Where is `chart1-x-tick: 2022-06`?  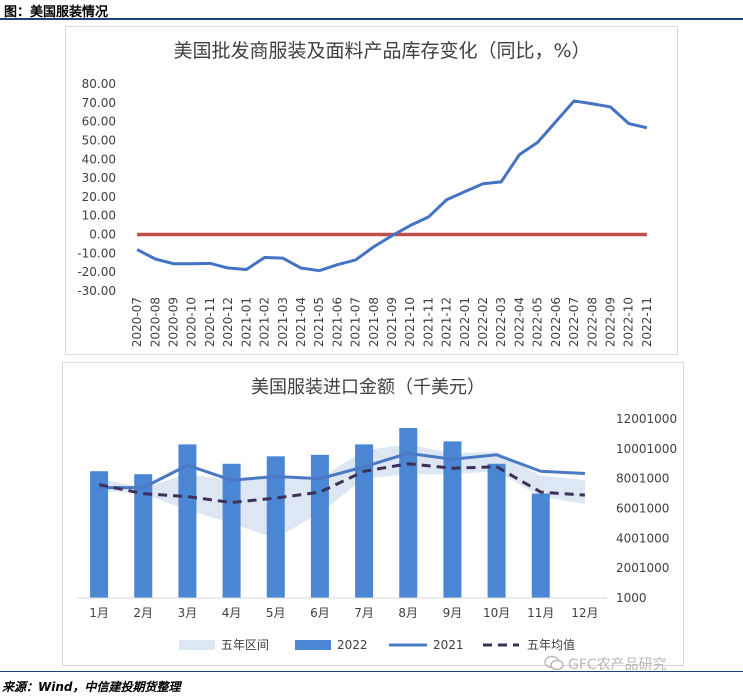
chart1-x-tick: 2022-06 is located at coordinates (556, 322).